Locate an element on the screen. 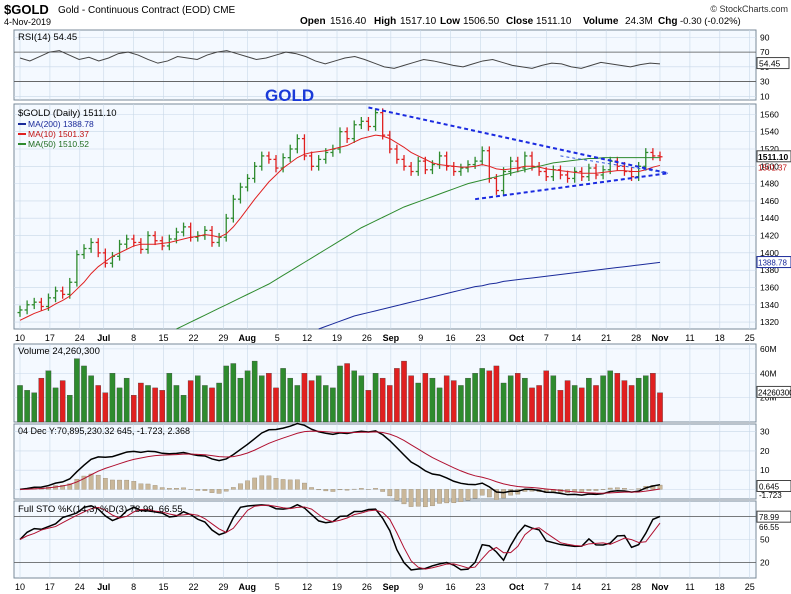 The height and width of the screenshot is (594, 791). x-tick-label: 29 is located at coordinates (223, 587).